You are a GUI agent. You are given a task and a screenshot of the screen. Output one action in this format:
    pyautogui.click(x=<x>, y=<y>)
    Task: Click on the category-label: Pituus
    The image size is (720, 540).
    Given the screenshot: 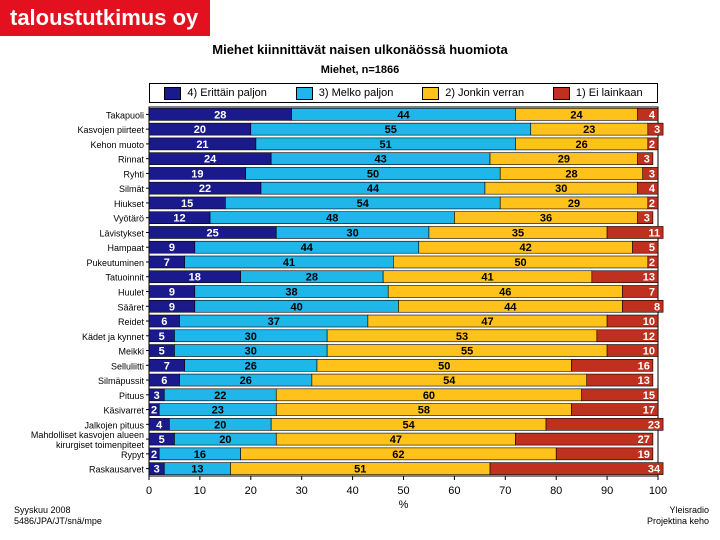 What is the action you would take?
    pyautogui.click(x=132, y=396)
    